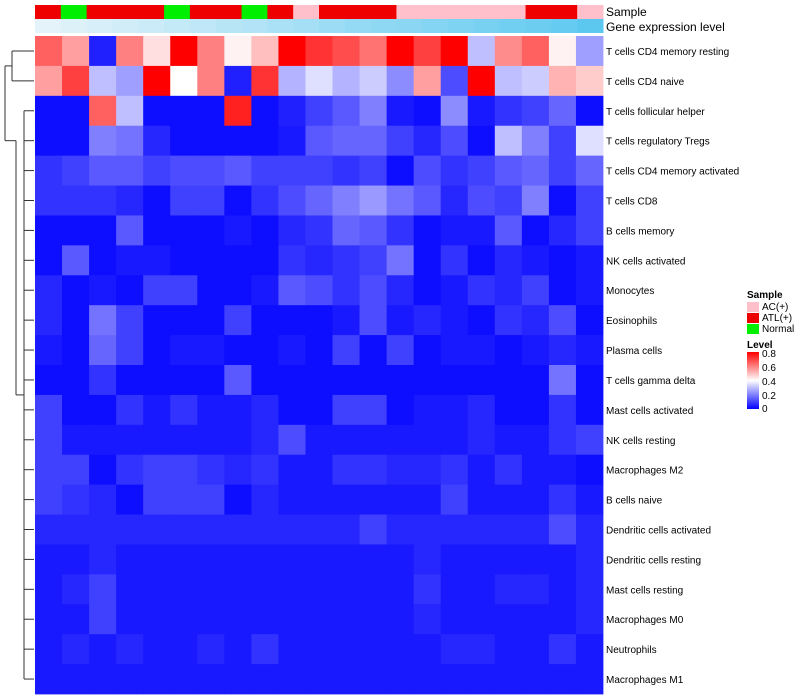 The width and height of the screenshot is (800, 700). Describe the element at coordinates (631, 650) in the screenshot. I see `row-label: Neutrophils` at that location.